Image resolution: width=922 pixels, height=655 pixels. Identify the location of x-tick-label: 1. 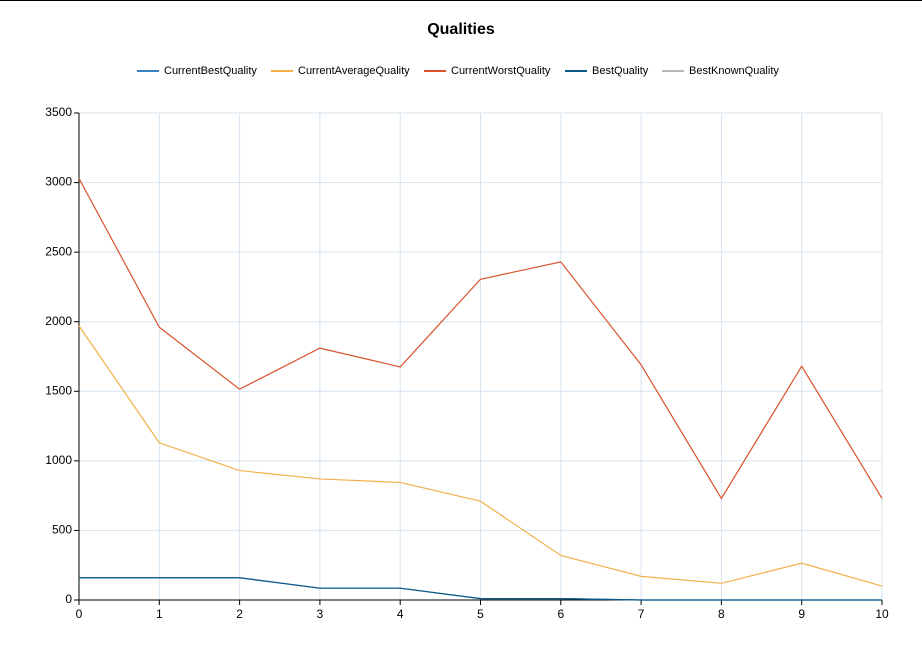
(159, 614).